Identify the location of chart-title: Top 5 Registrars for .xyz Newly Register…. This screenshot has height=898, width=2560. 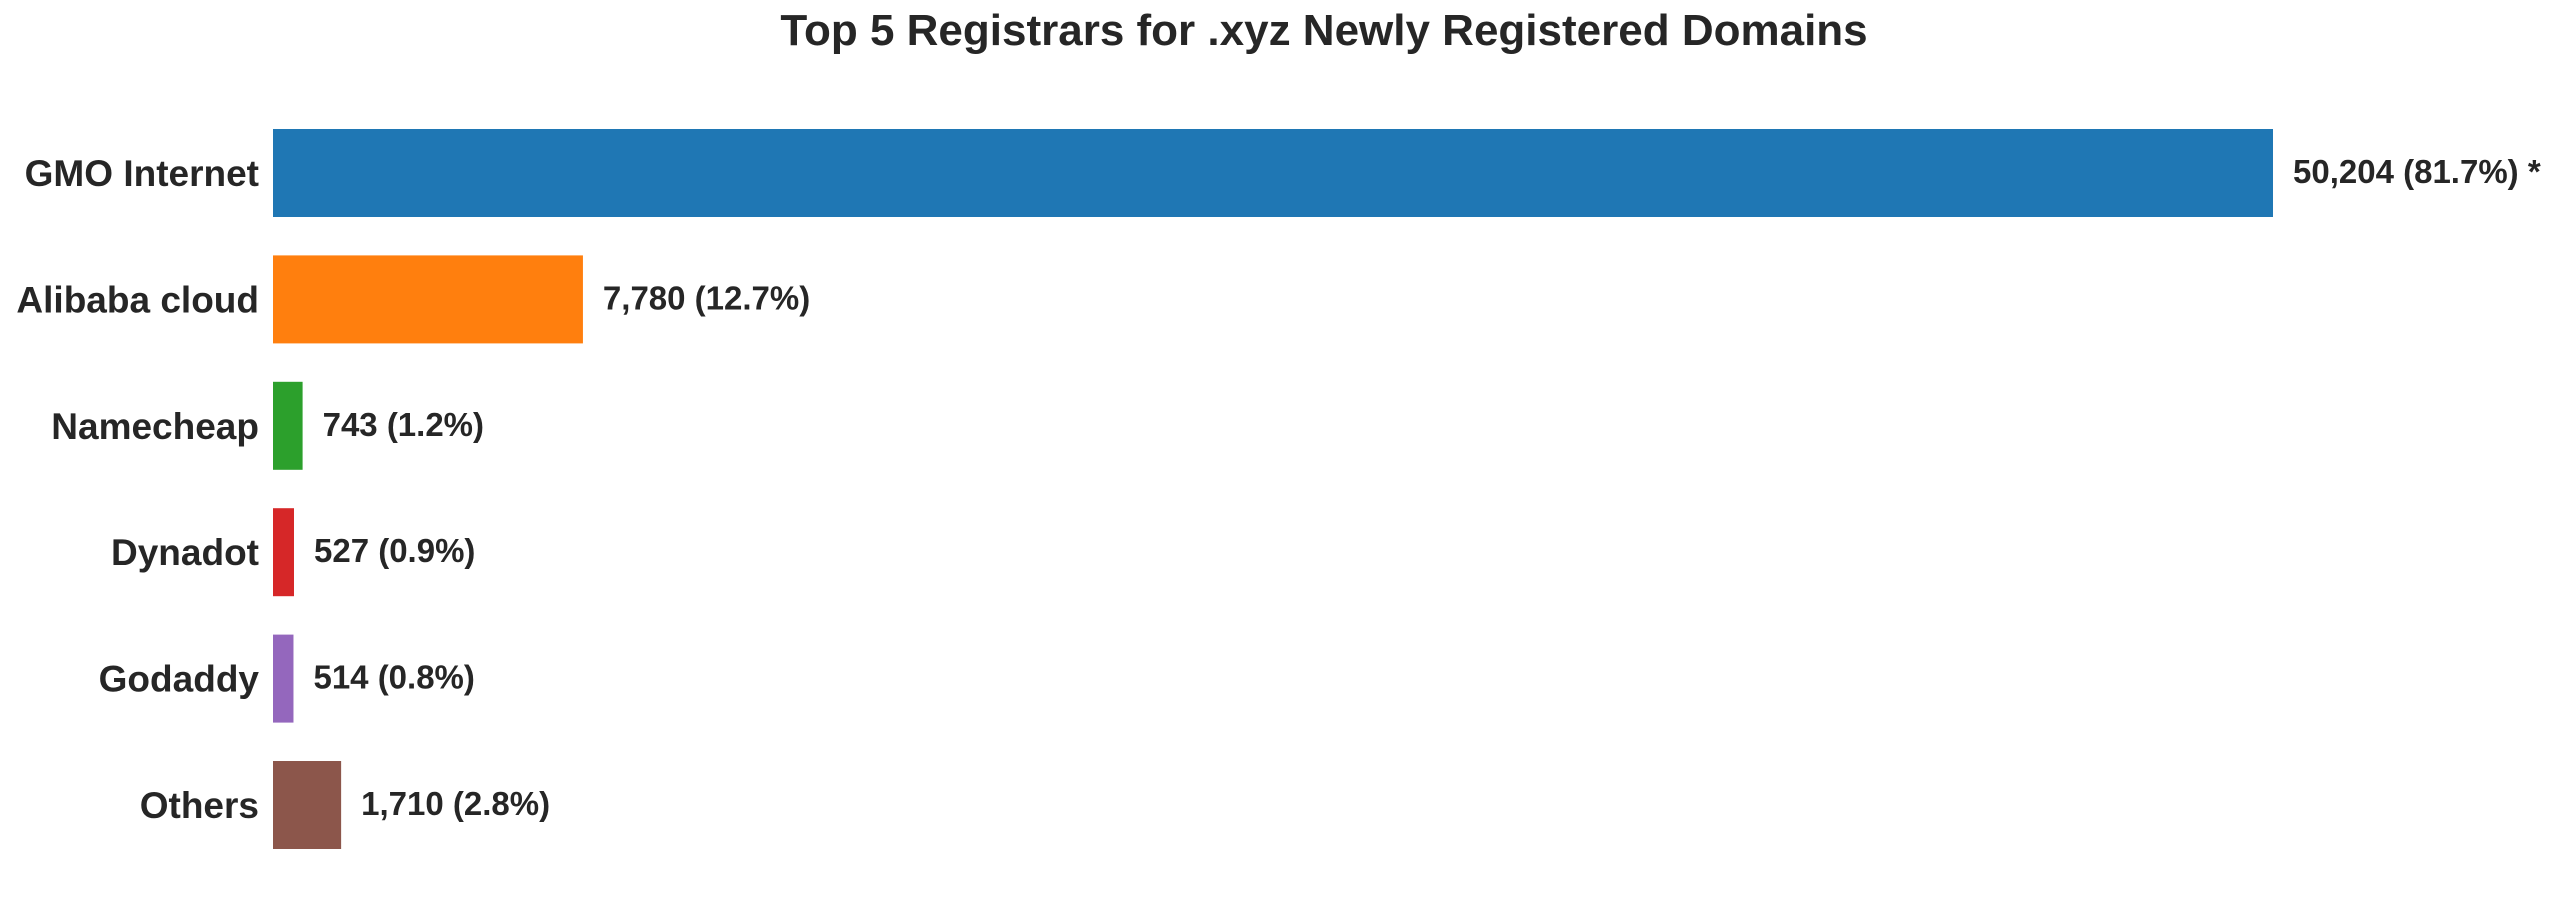
(1323, 30).